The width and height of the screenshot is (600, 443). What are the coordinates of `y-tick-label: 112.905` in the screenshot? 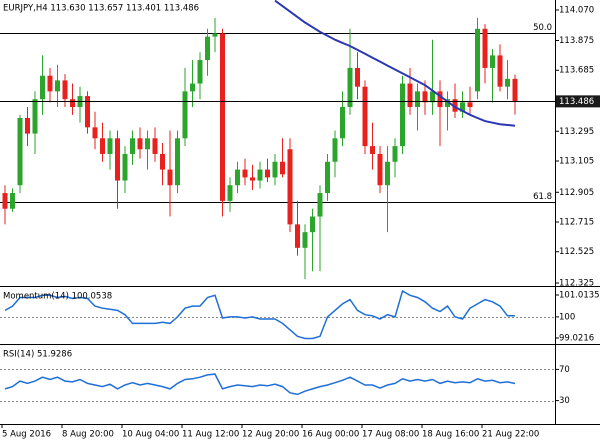 It's located at (576, 193).